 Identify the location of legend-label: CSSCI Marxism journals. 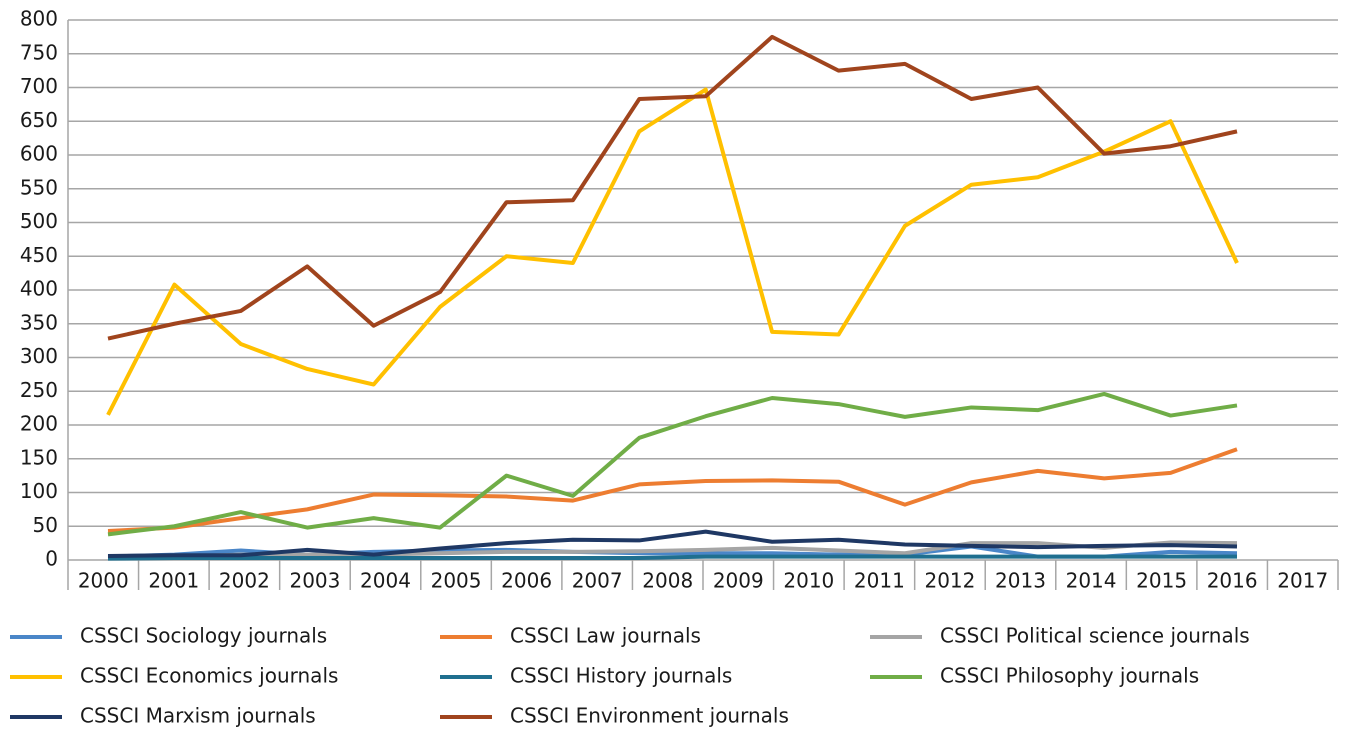
(198, 716).